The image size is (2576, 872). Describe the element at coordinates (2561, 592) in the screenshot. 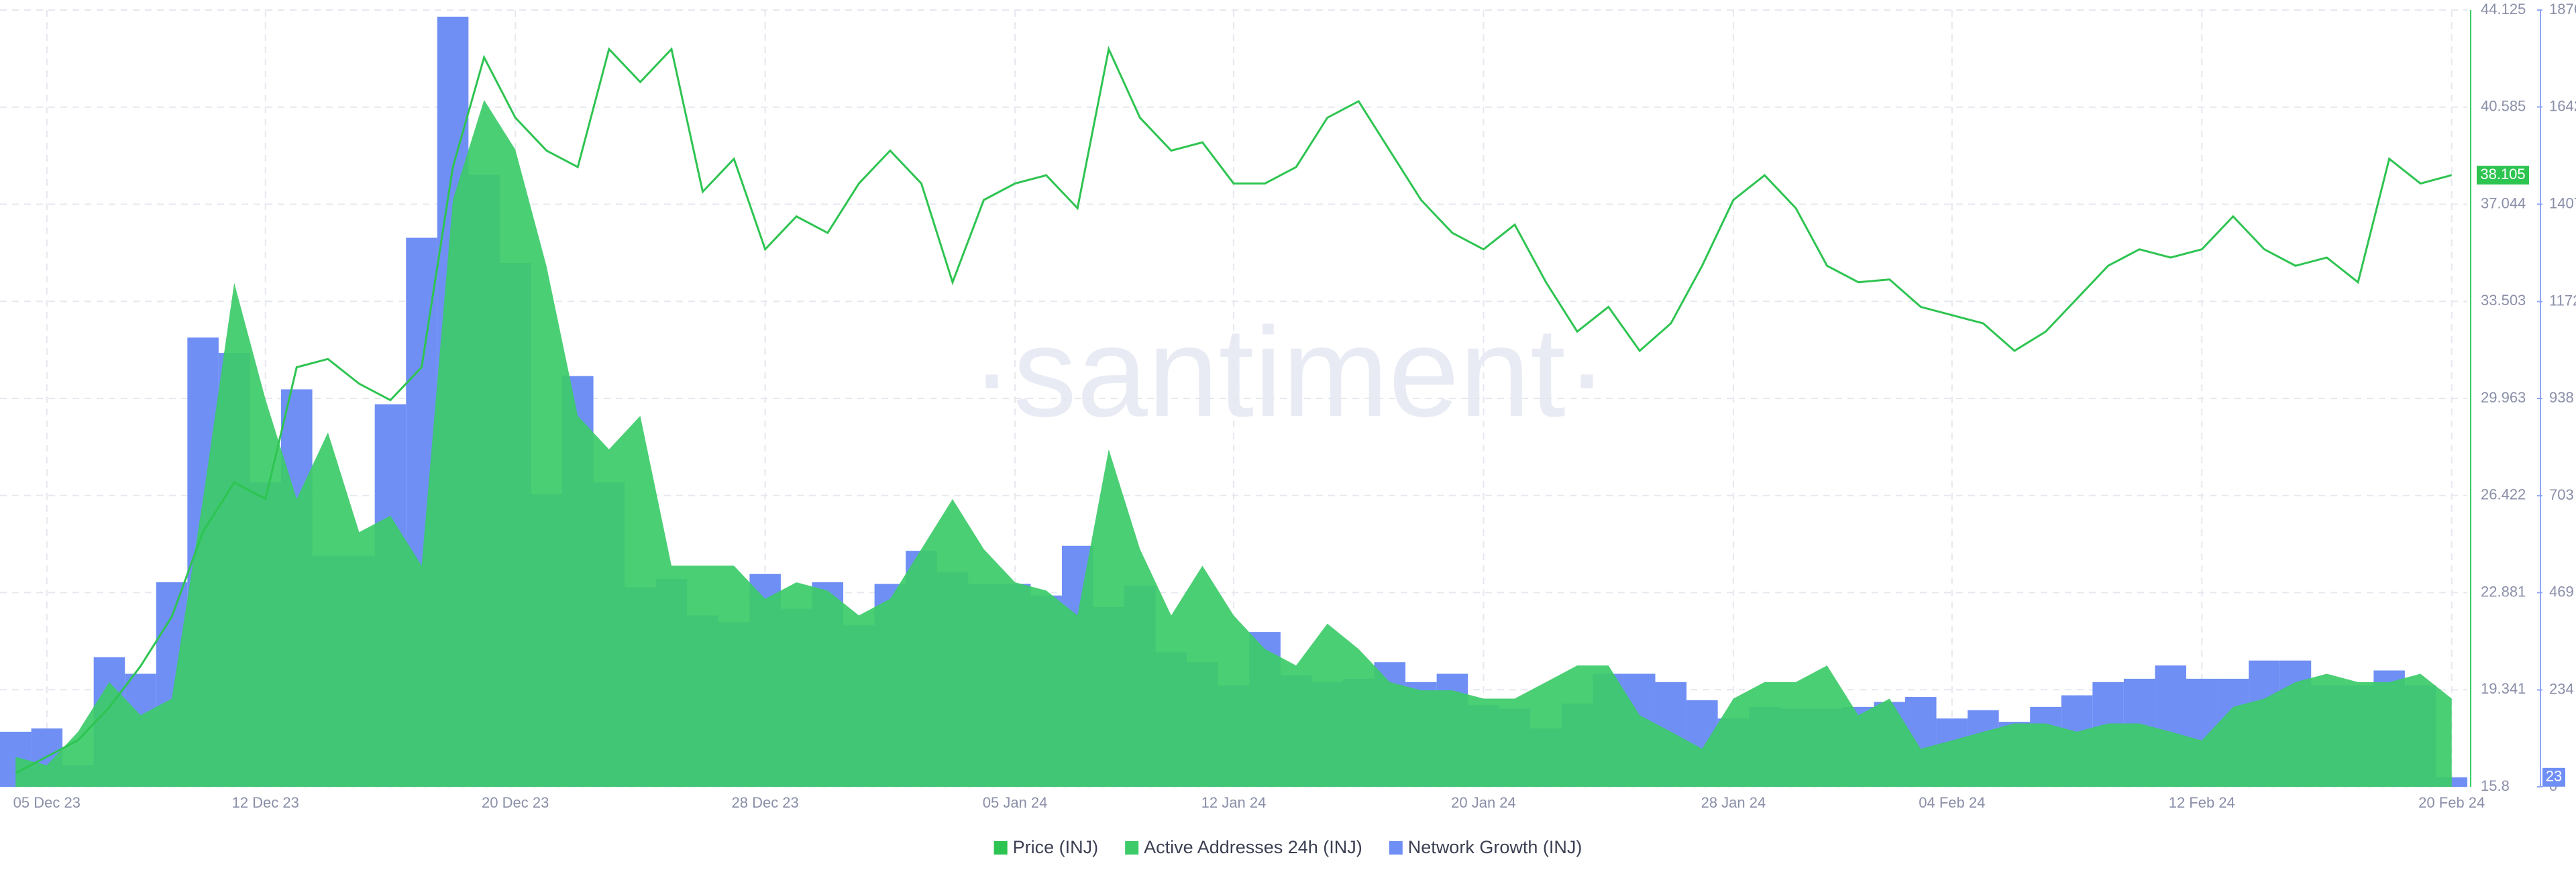

I see `y2-tick-label: 469` at that location.